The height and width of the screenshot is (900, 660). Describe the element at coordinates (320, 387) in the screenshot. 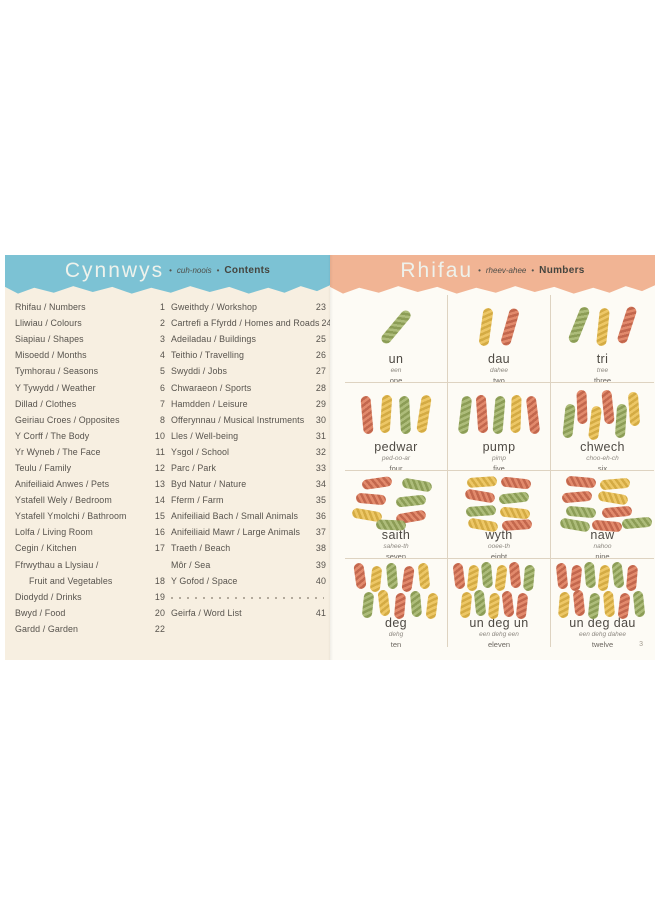

I see `toc-entry-page-number: 28` at that location.